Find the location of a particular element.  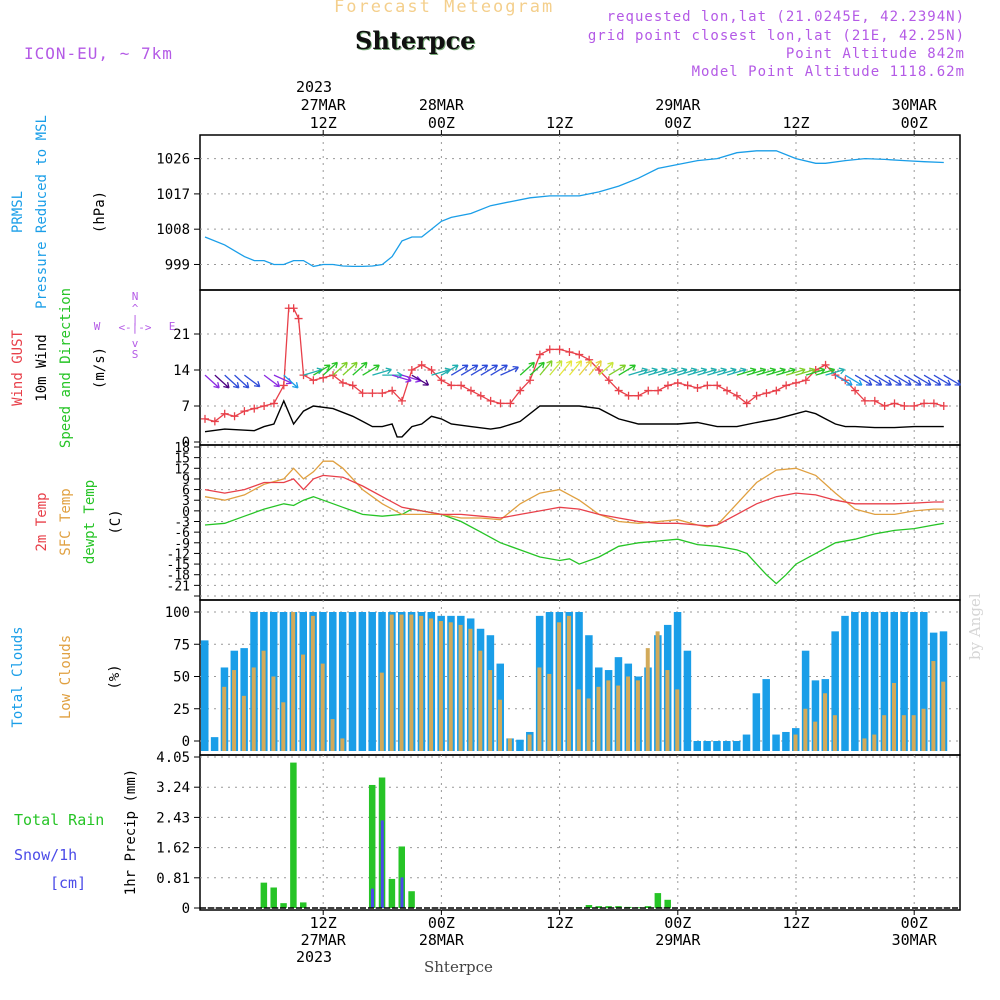

wind-axis-label: (m/s) is located at coordinates (100, 368).